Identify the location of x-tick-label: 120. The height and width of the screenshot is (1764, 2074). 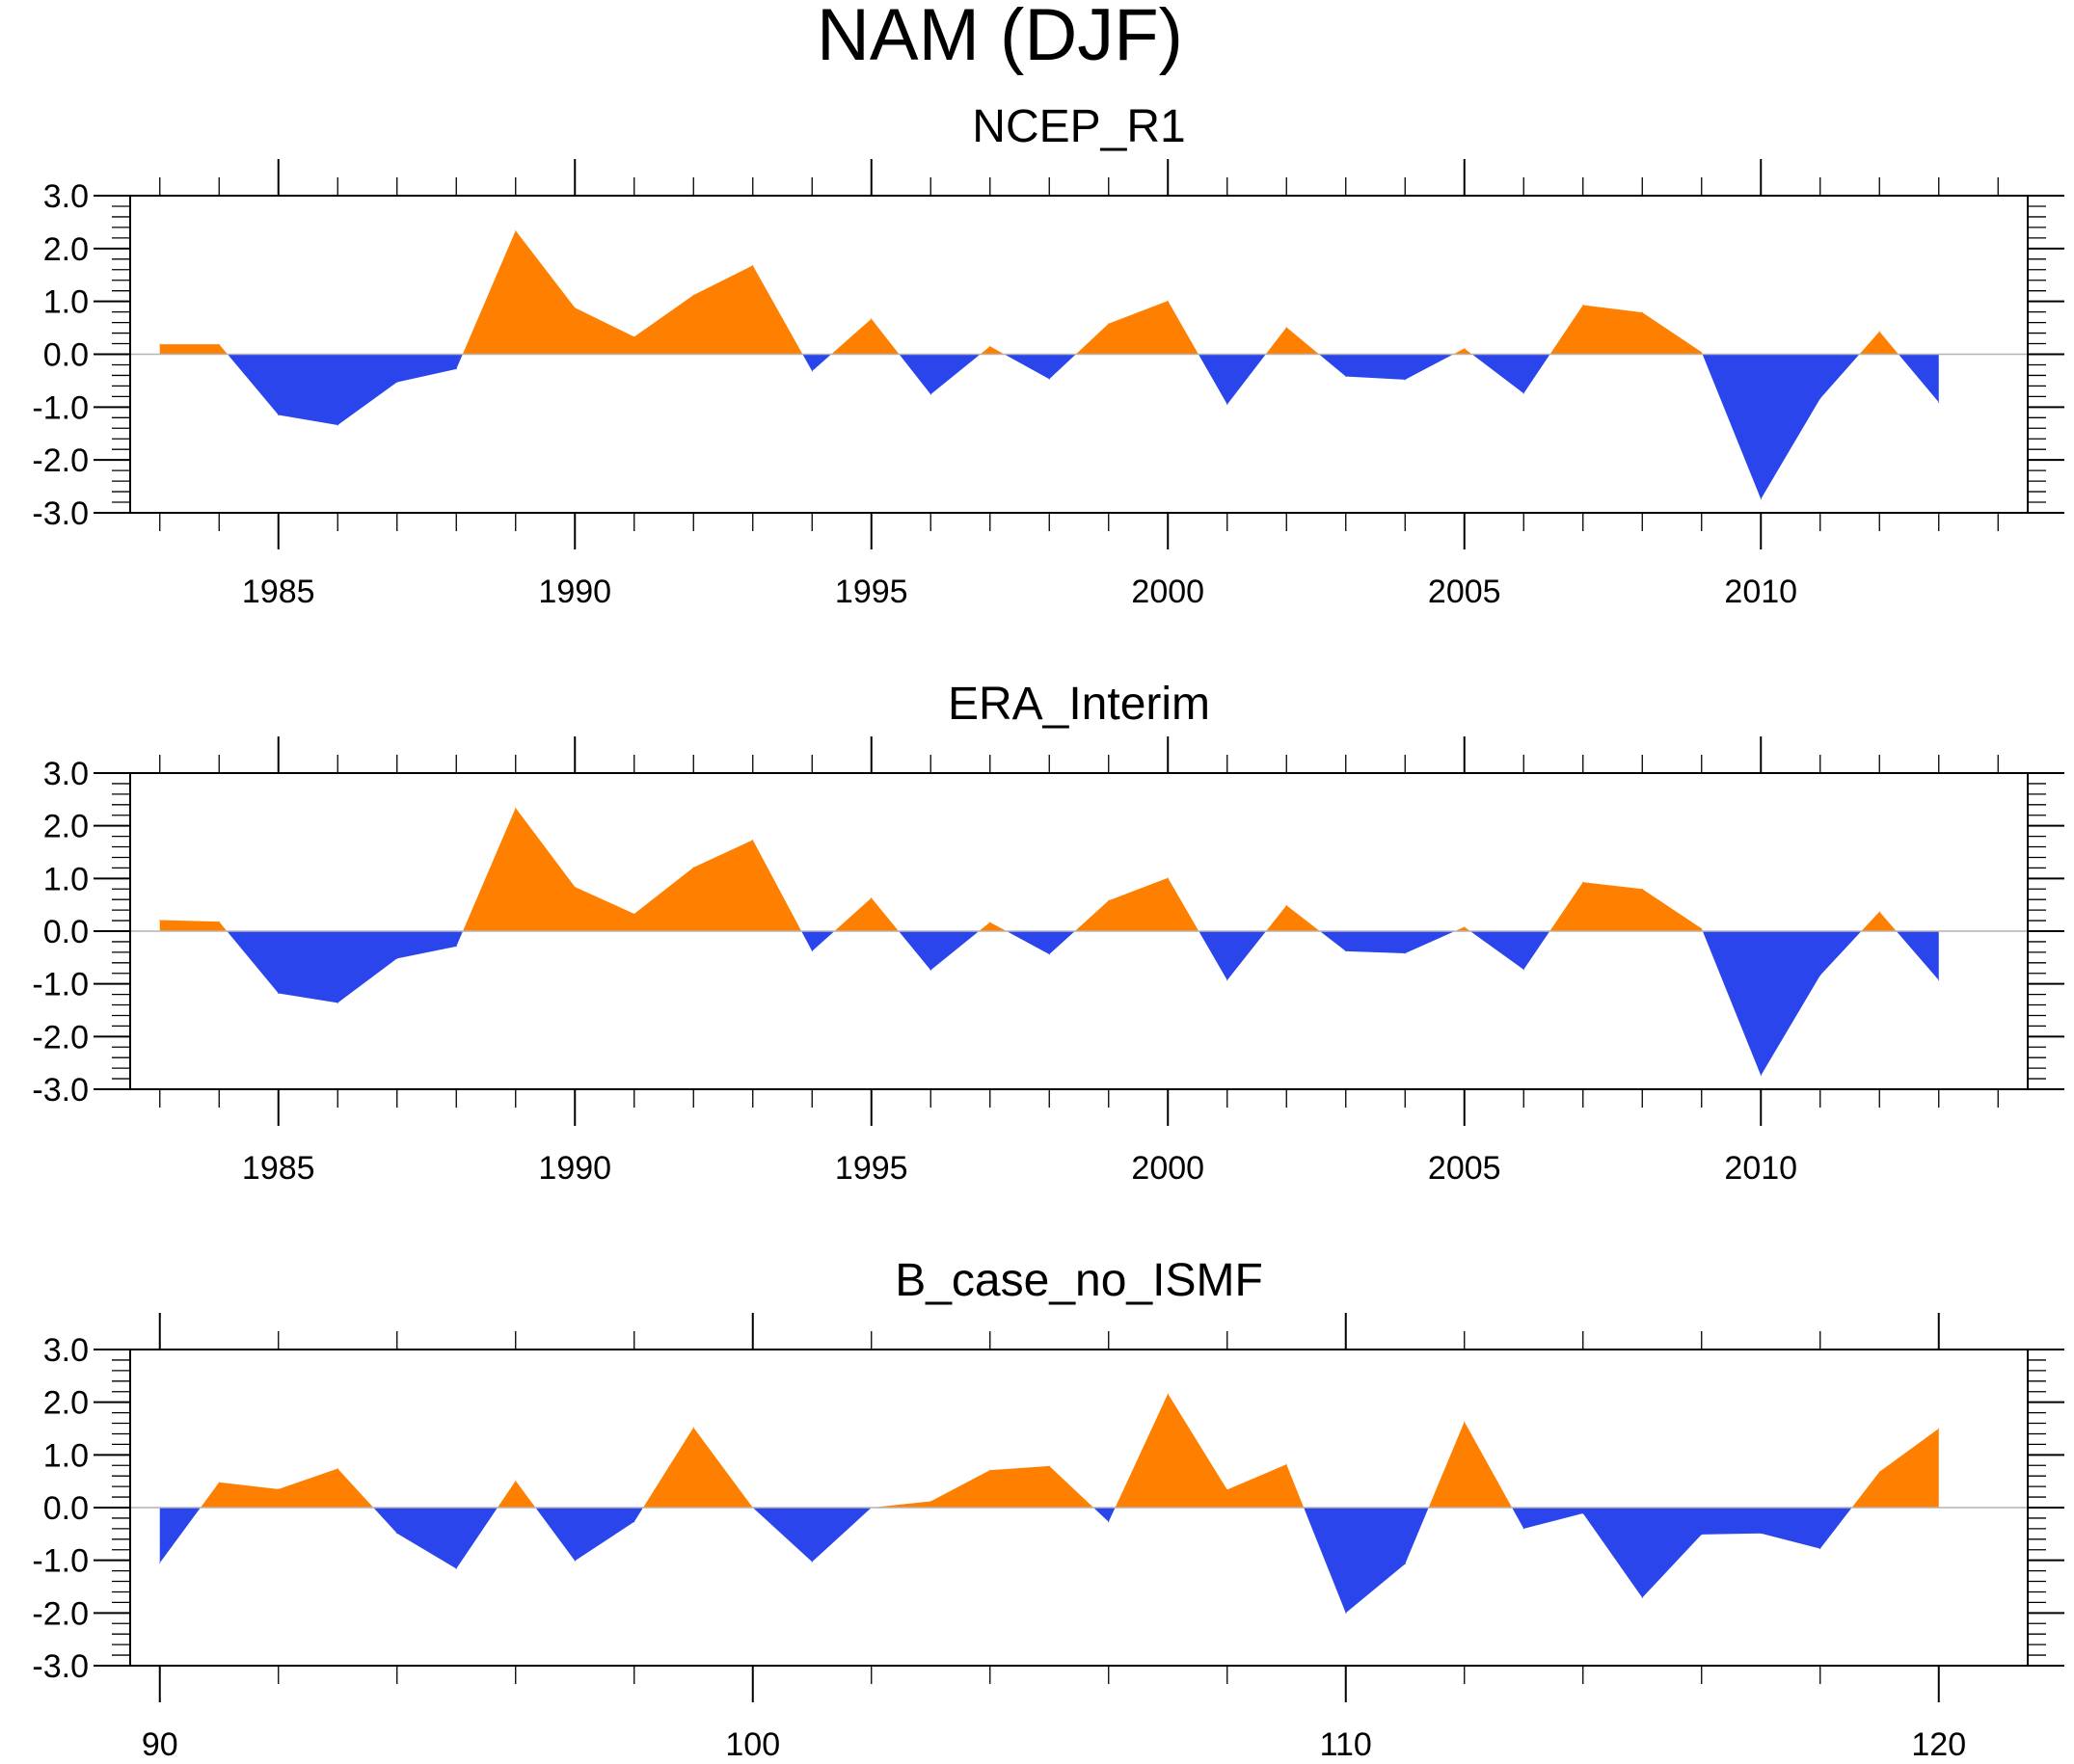
(1938, 1744).